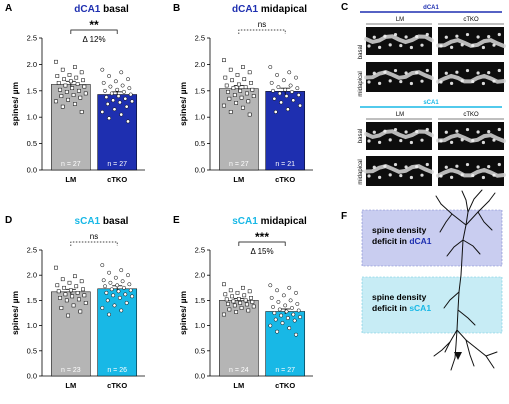  Describe the element at coordinates (176, 8) in the screenshot. I see `panel-letter: B` at that location.